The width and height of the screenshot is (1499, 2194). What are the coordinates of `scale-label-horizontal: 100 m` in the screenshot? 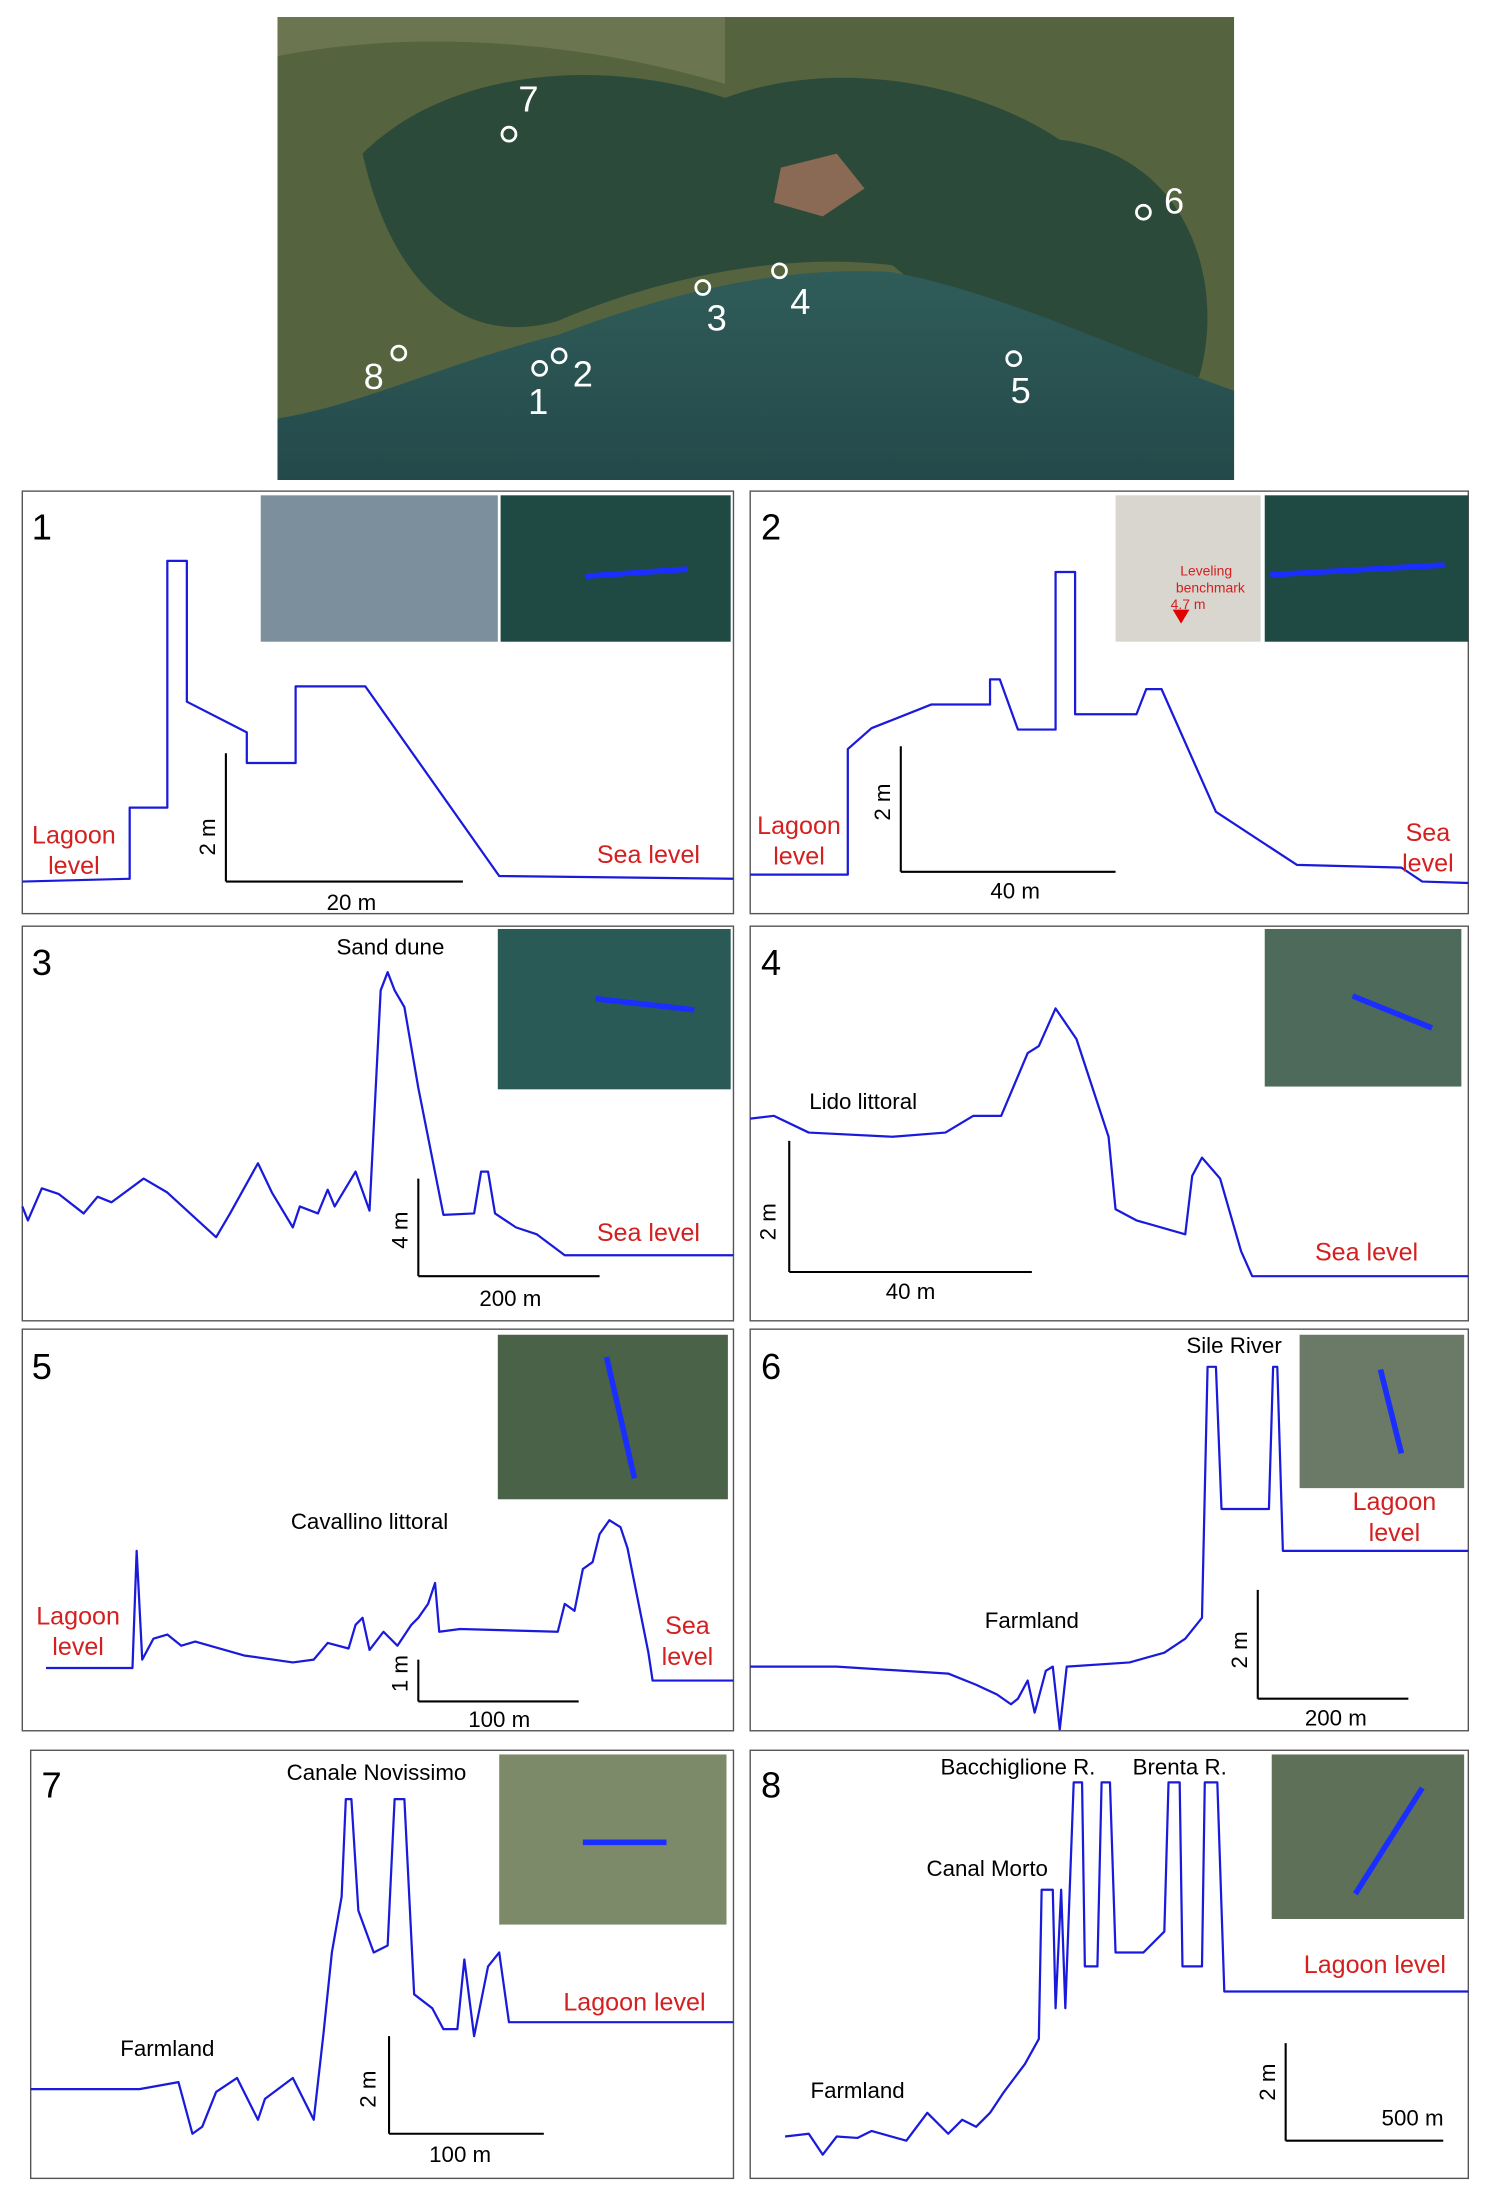 It's located at (499, 1719).